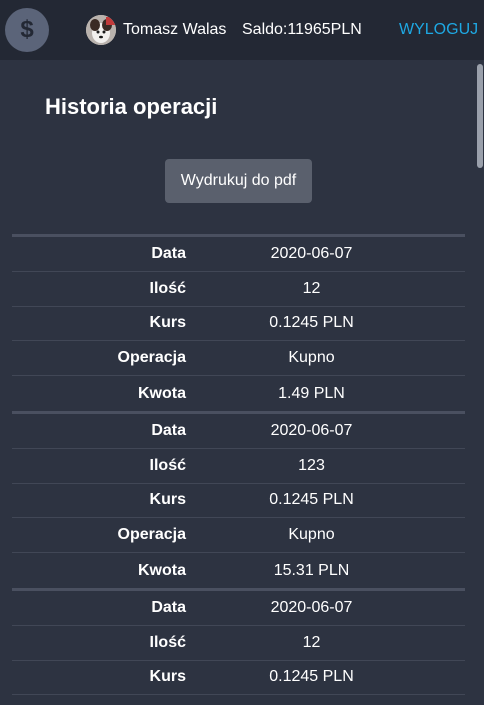 This screenshot has width=484, height=705. What do you see at coordinates (439, 29) in the screenshot?
I see `logout-link: WYLOGUJ` at bounding box center [439, 29].